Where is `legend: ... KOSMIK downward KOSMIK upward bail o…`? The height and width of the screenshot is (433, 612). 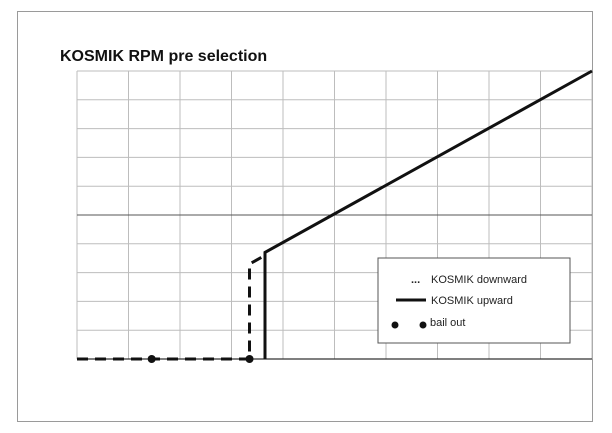
legend: ... KOSMIK downward KOSMIK upward bail o… is located at coordinates (474, 300).